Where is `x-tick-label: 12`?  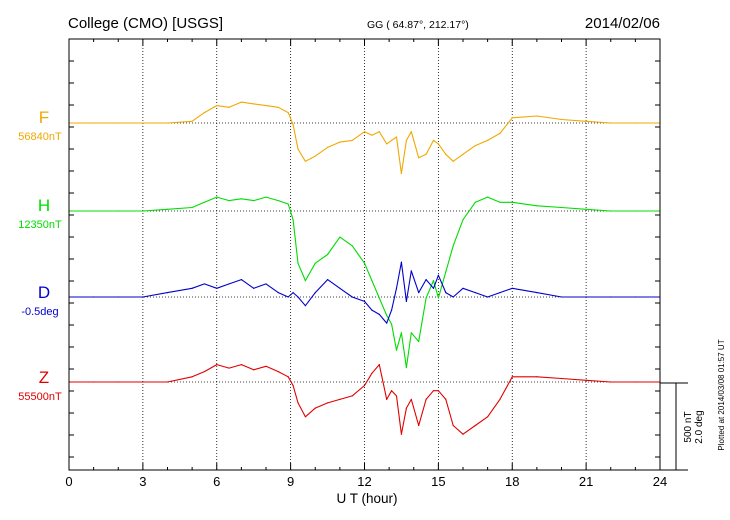
x-tick-label: 12 is located at coordinates (364, 481).